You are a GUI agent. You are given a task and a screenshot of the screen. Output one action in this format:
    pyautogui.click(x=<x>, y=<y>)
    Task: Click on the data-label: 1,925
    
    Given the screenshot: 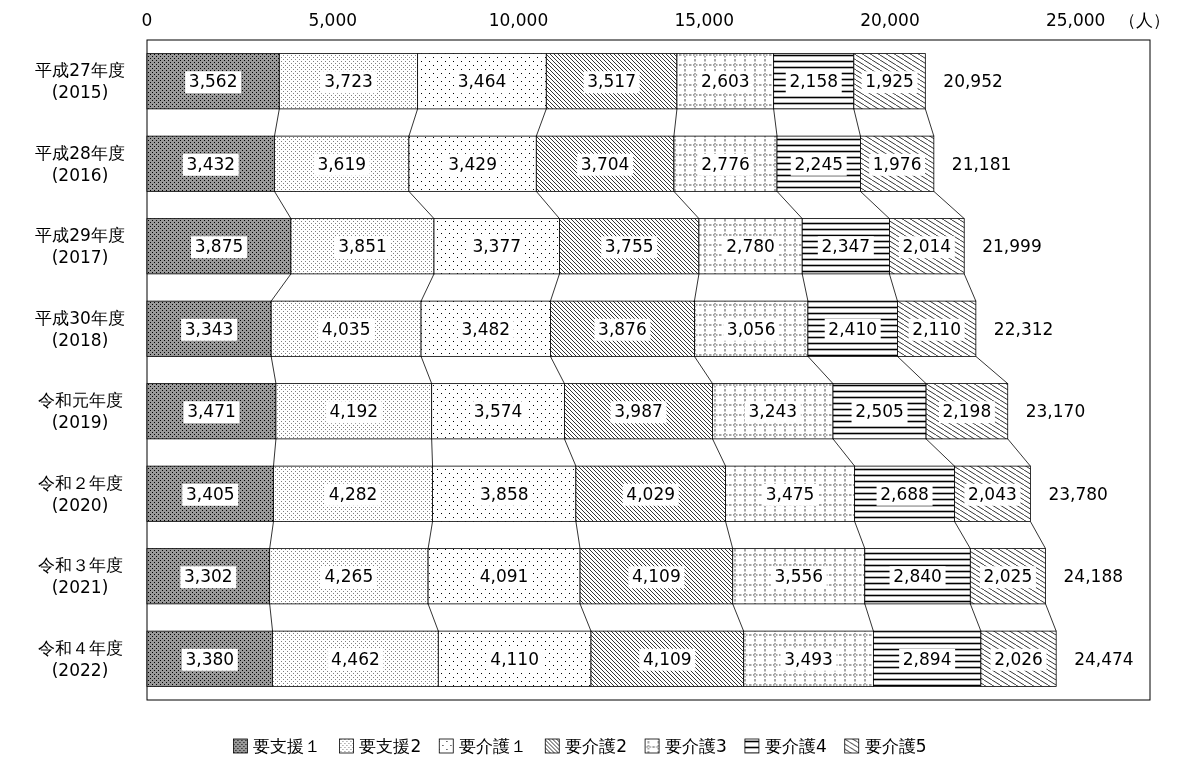 What is the action you would take?
    pyautogui.click(x=889, y=81)
    